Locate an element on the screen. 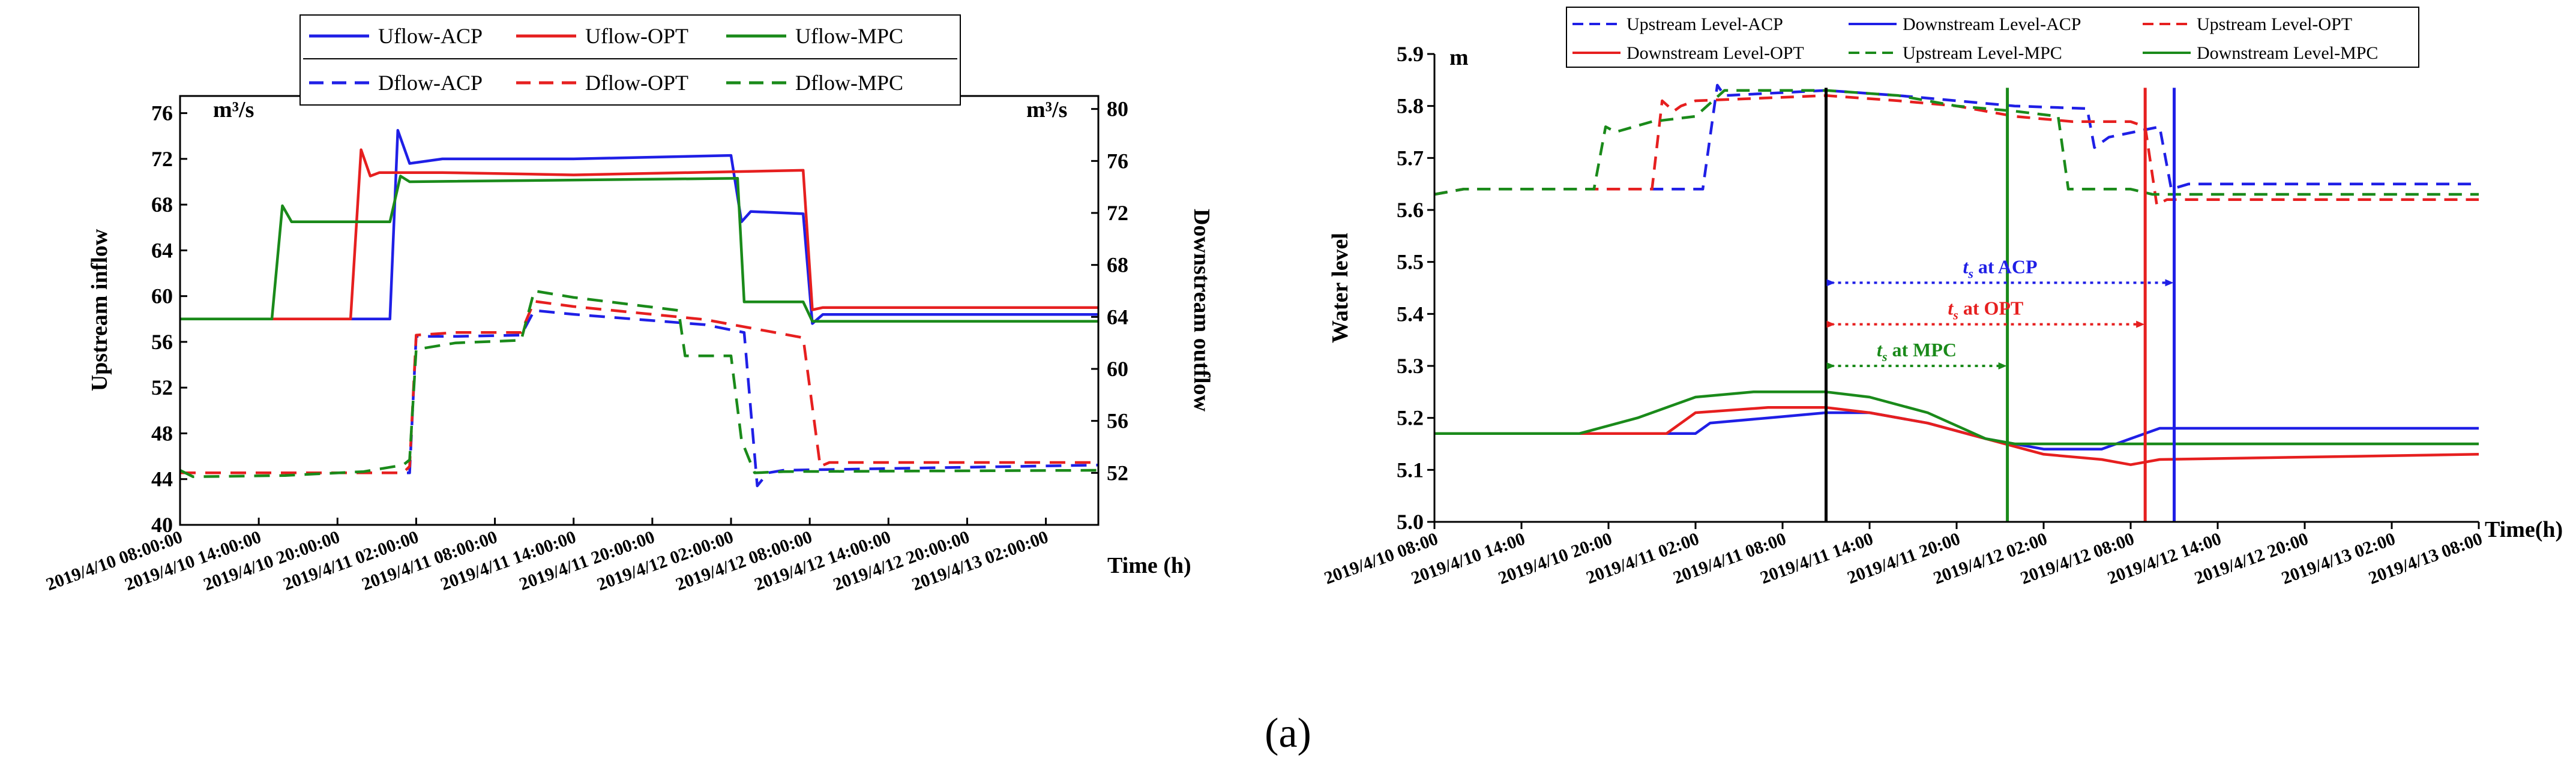 The height and width of the screenshot is (775, 2576). flow-legend-box is located at coordinates (630, 60).